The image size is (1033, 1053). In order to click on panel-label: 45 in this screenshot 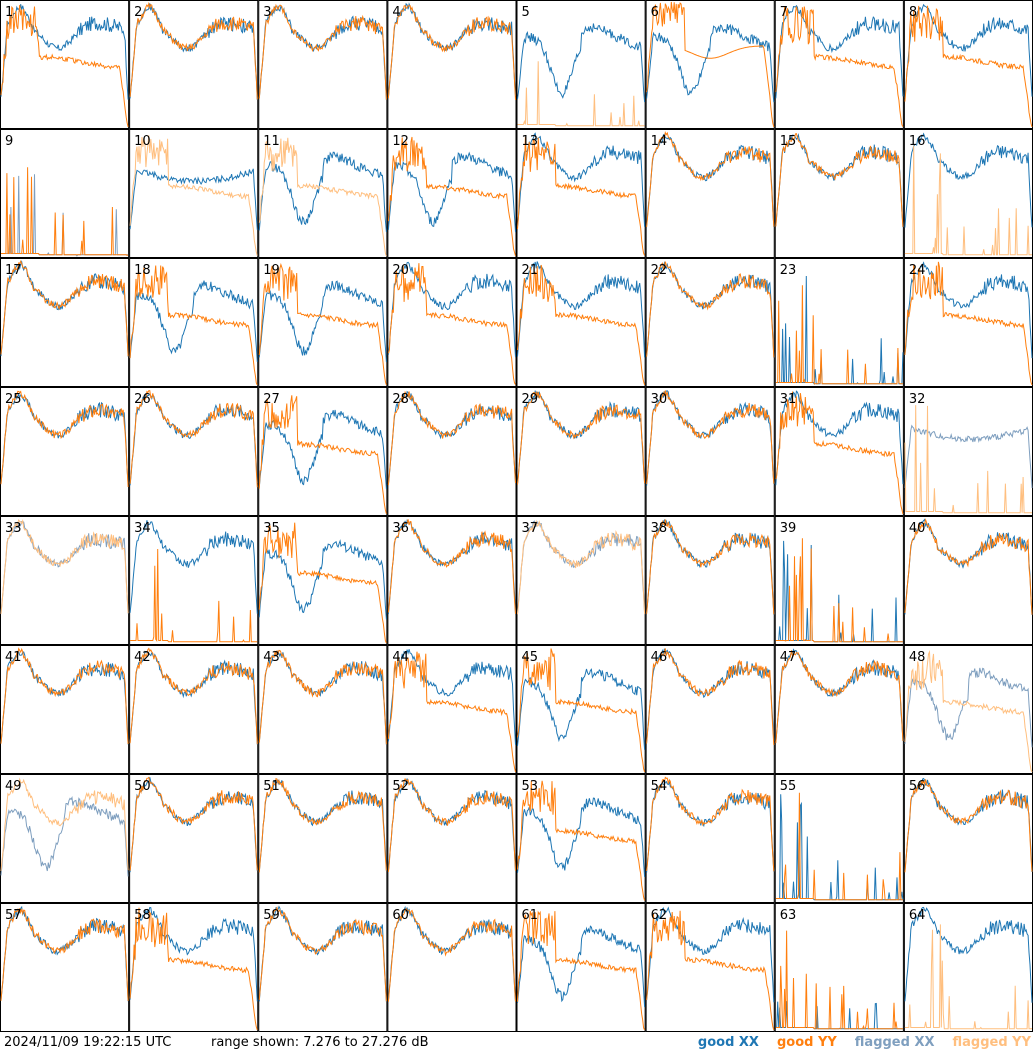, I will do `click(530, 657)`.